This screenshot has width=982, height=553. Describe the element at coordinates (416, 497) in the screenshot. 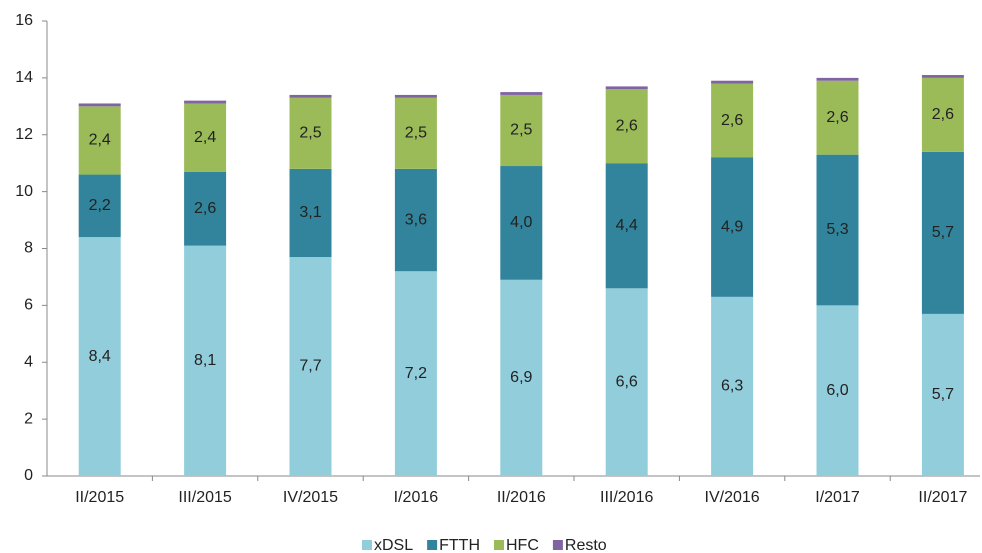

I see `x-tick-label: I/2016` at that location.